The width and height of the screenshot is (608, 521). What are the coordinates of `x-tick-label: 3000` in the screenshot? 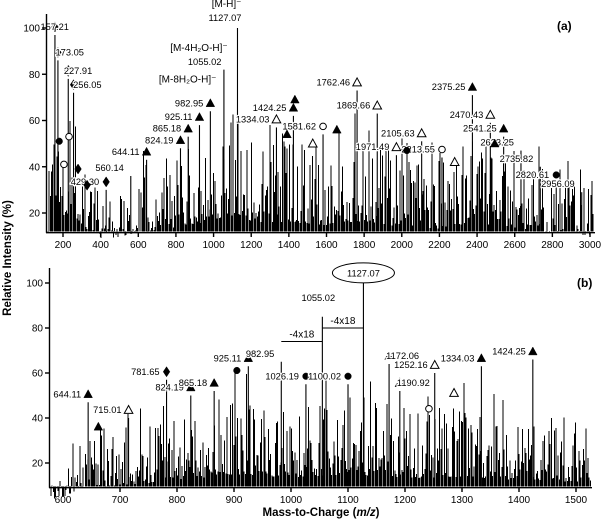 It's located at (590, 245).